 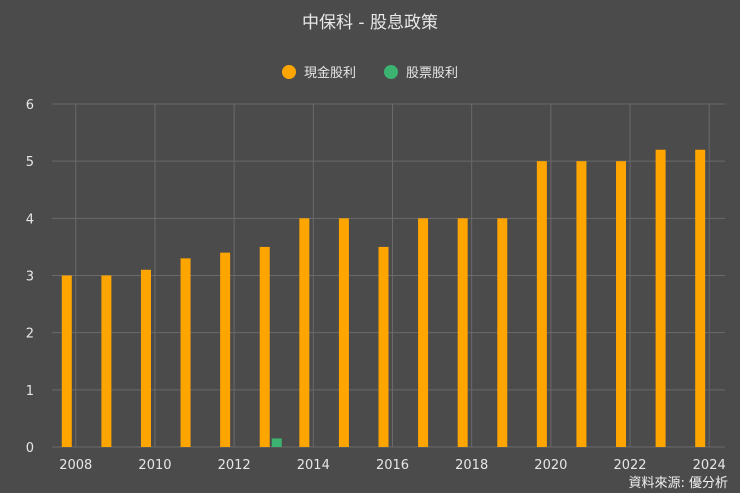 I want to click on bar-stock-dividend, so click(x=276, y=442).